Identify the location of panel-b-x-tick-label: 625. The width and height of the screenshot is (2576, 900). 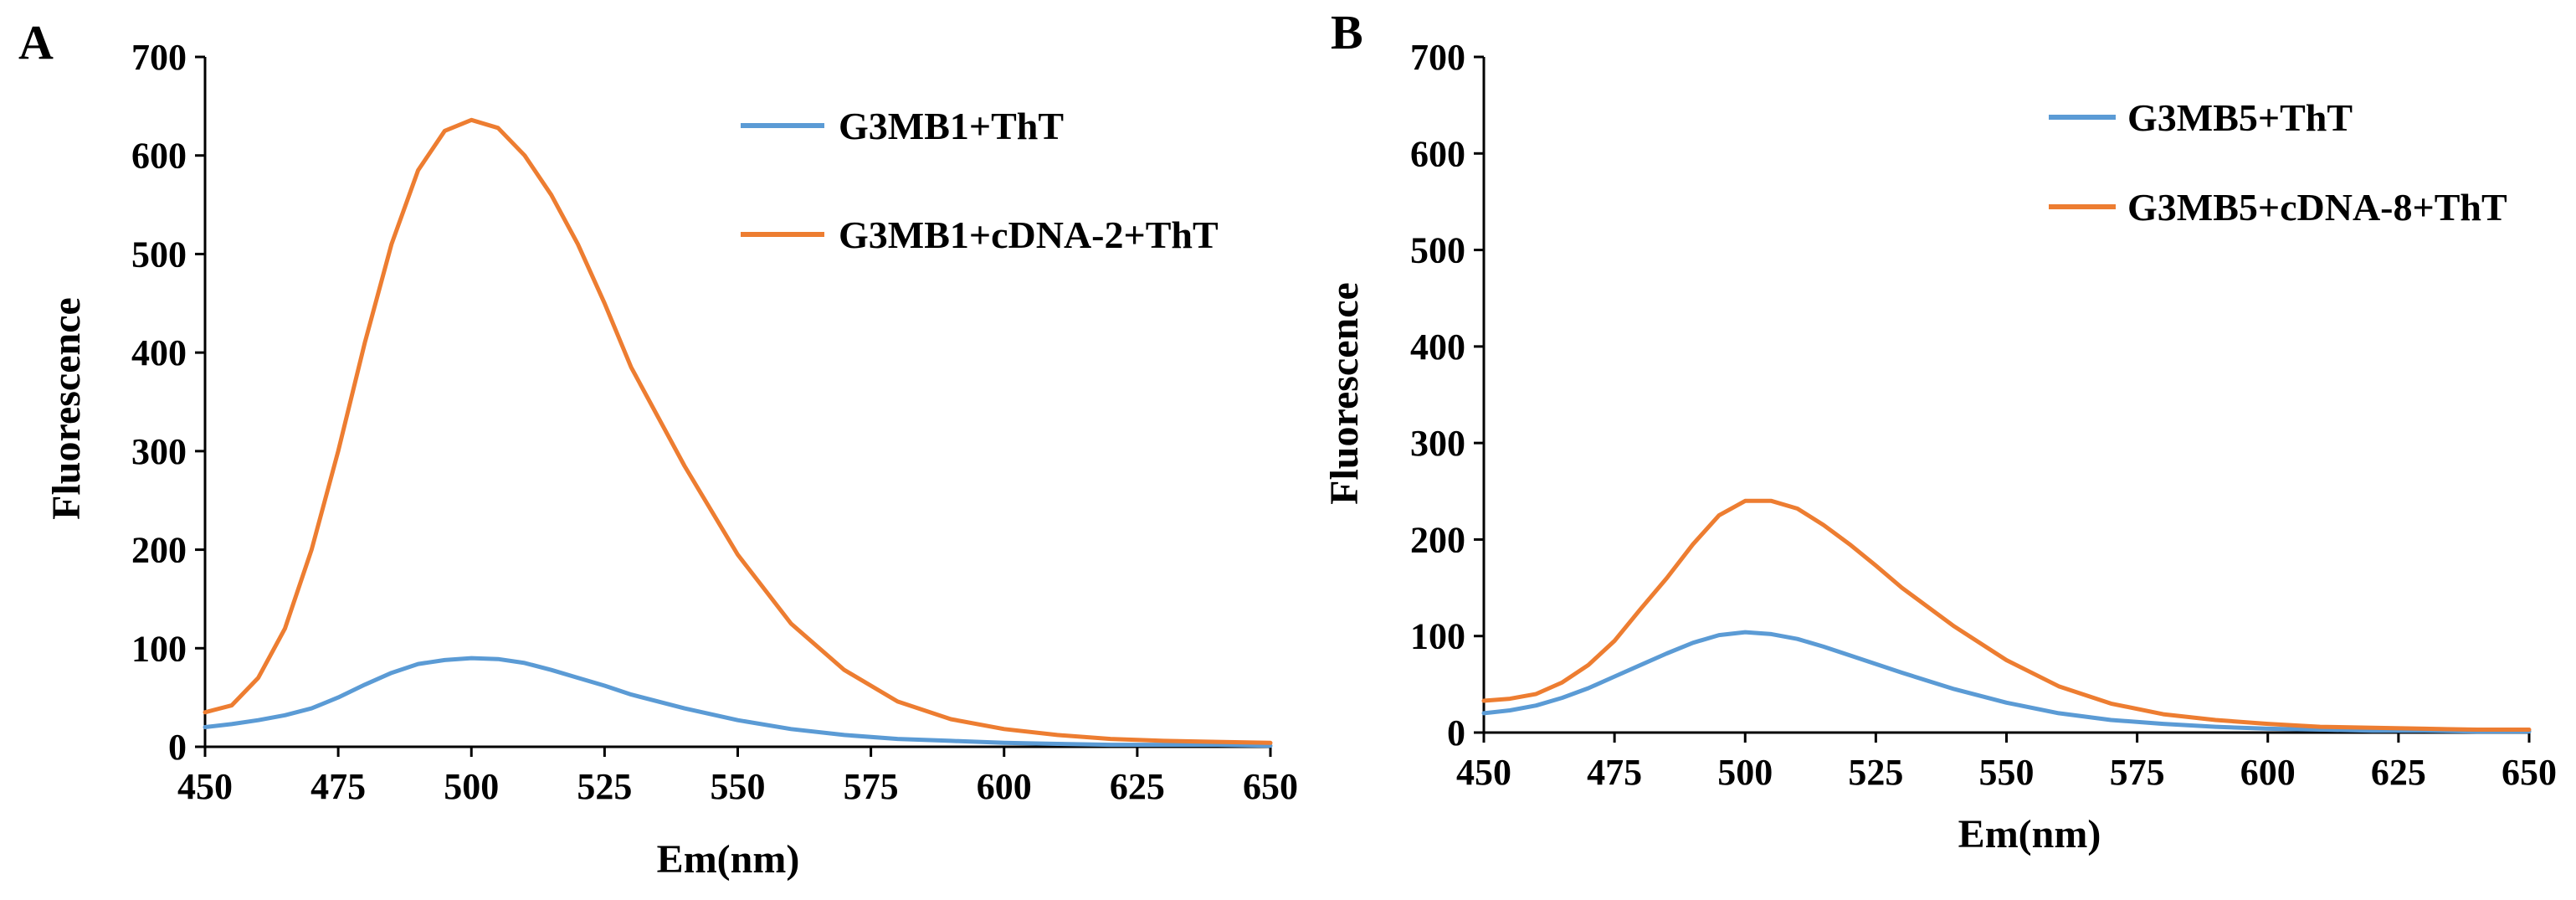
(2398, 772).